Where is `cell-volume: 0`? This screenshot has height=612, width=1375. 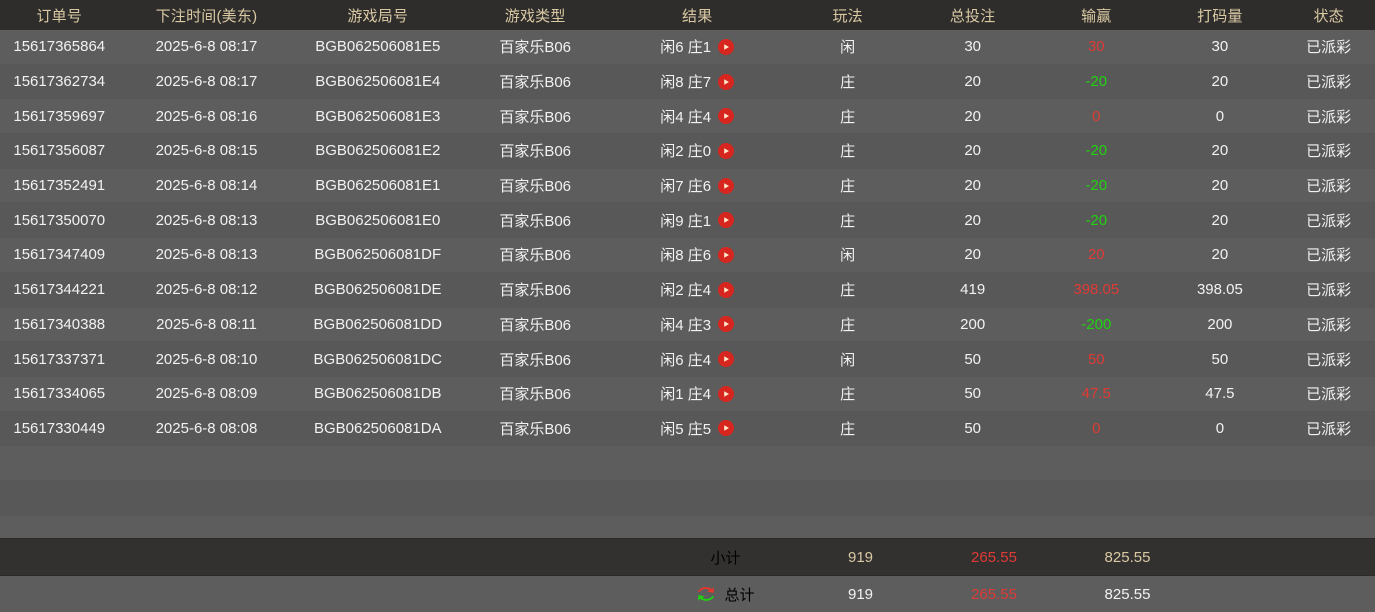
cell-volume: 0 is located at coordinates (1220, 116).